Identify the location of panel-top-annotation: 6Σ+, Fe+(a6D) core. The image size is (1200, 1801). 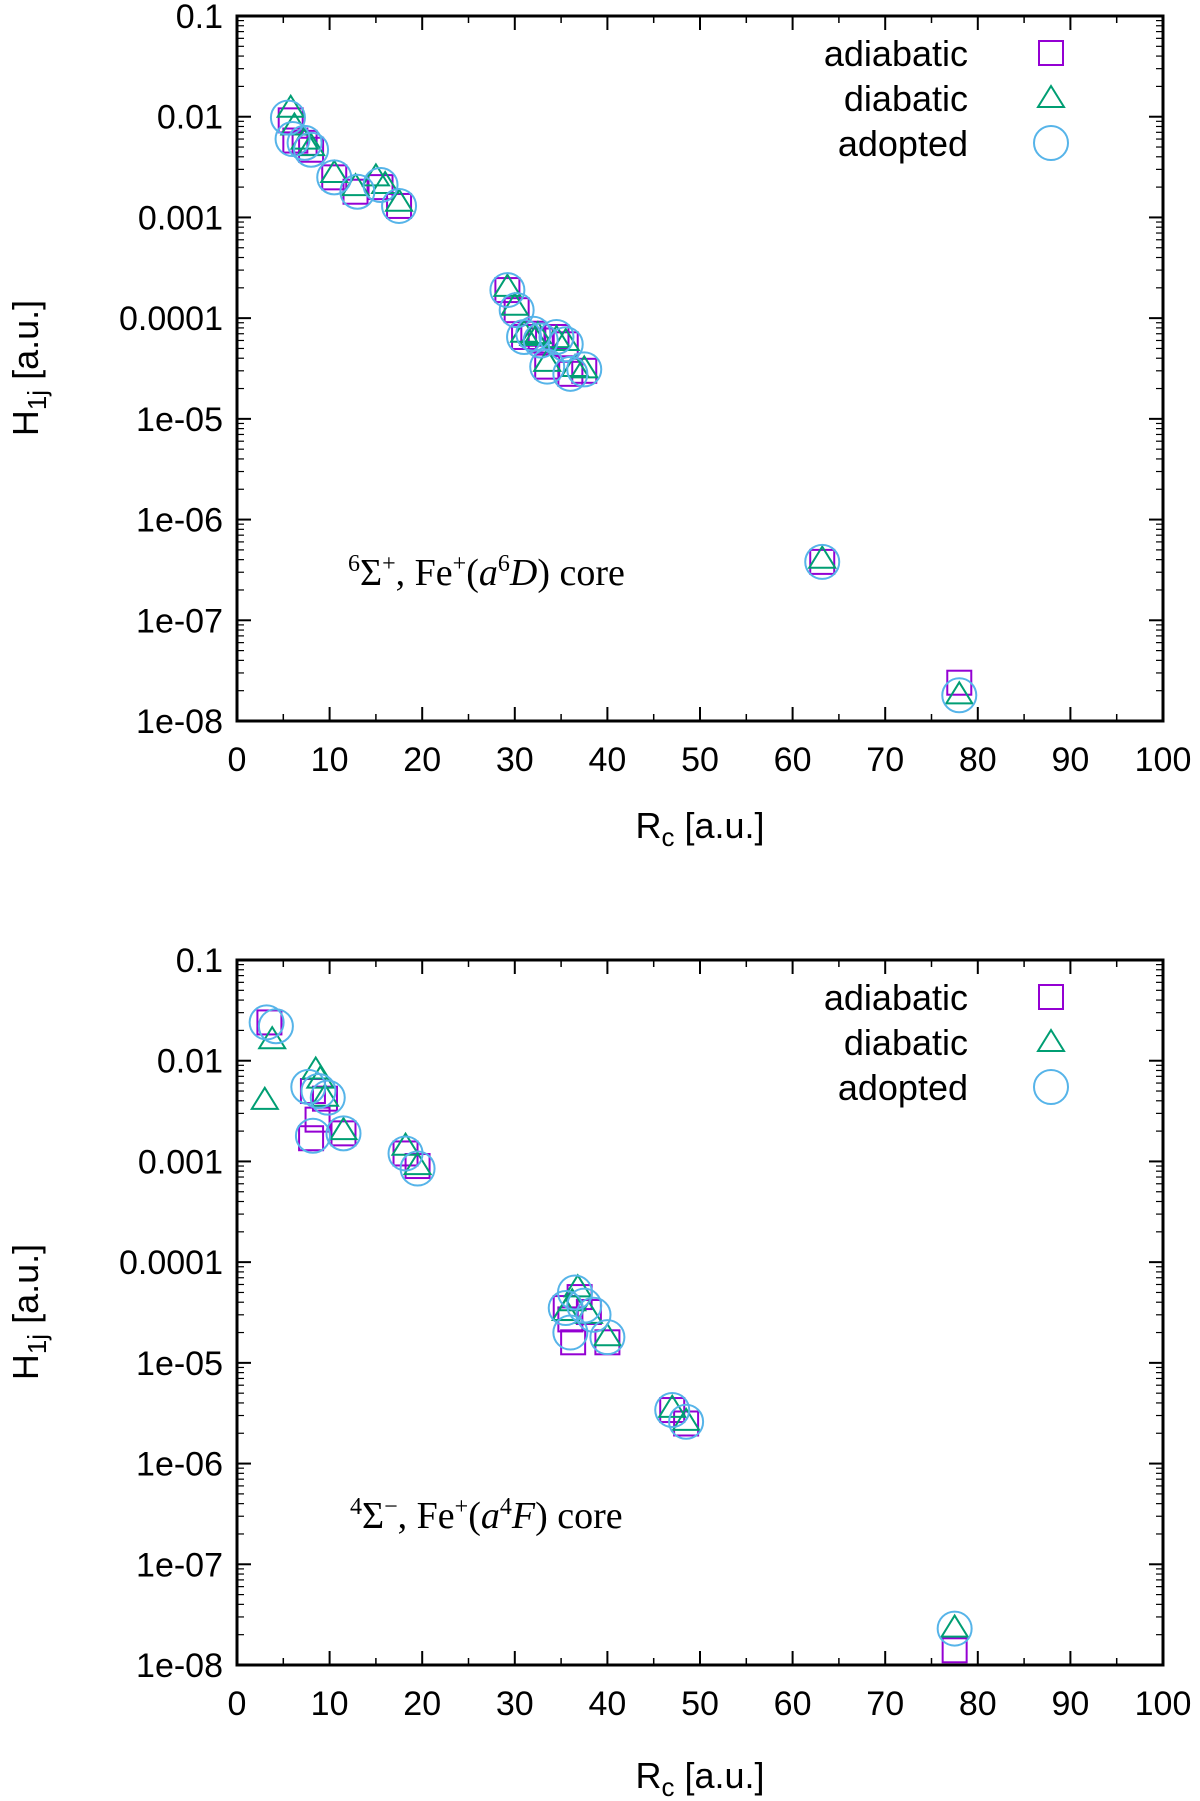
(486, 572).